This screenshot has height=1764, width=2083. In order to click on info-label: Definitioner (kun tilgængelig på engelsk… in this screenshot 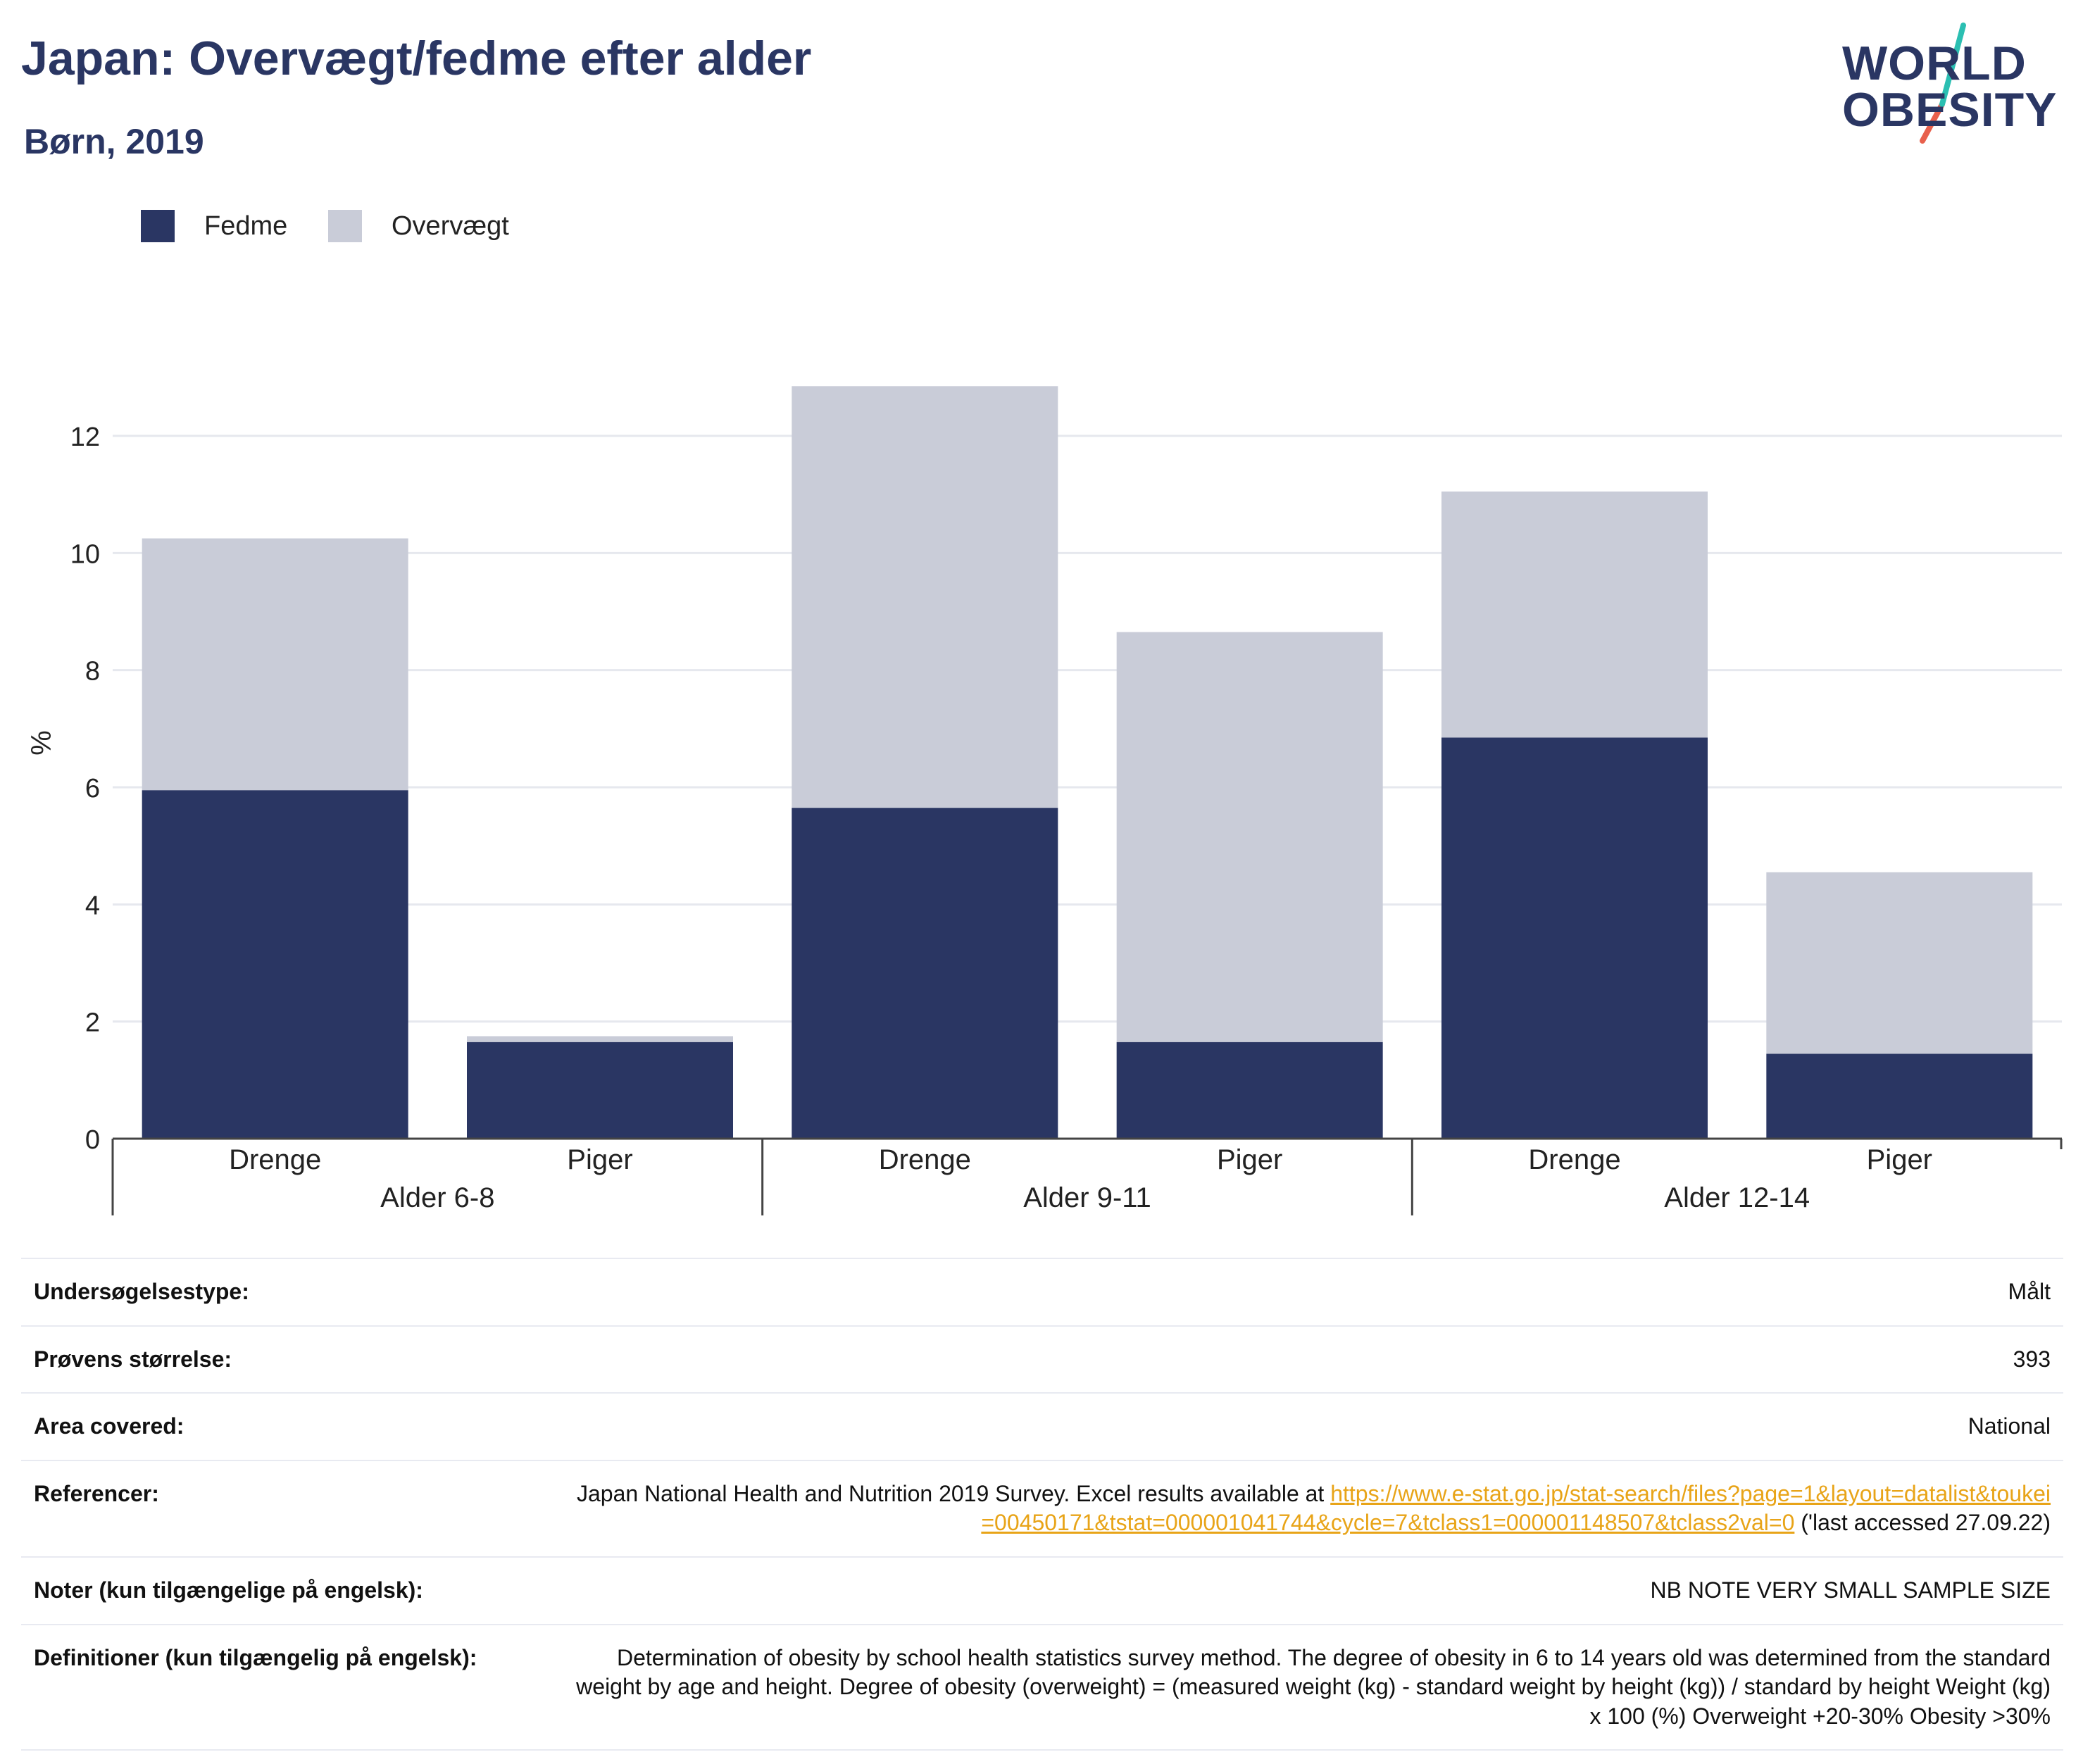, I will do `click(287, 1687)`.